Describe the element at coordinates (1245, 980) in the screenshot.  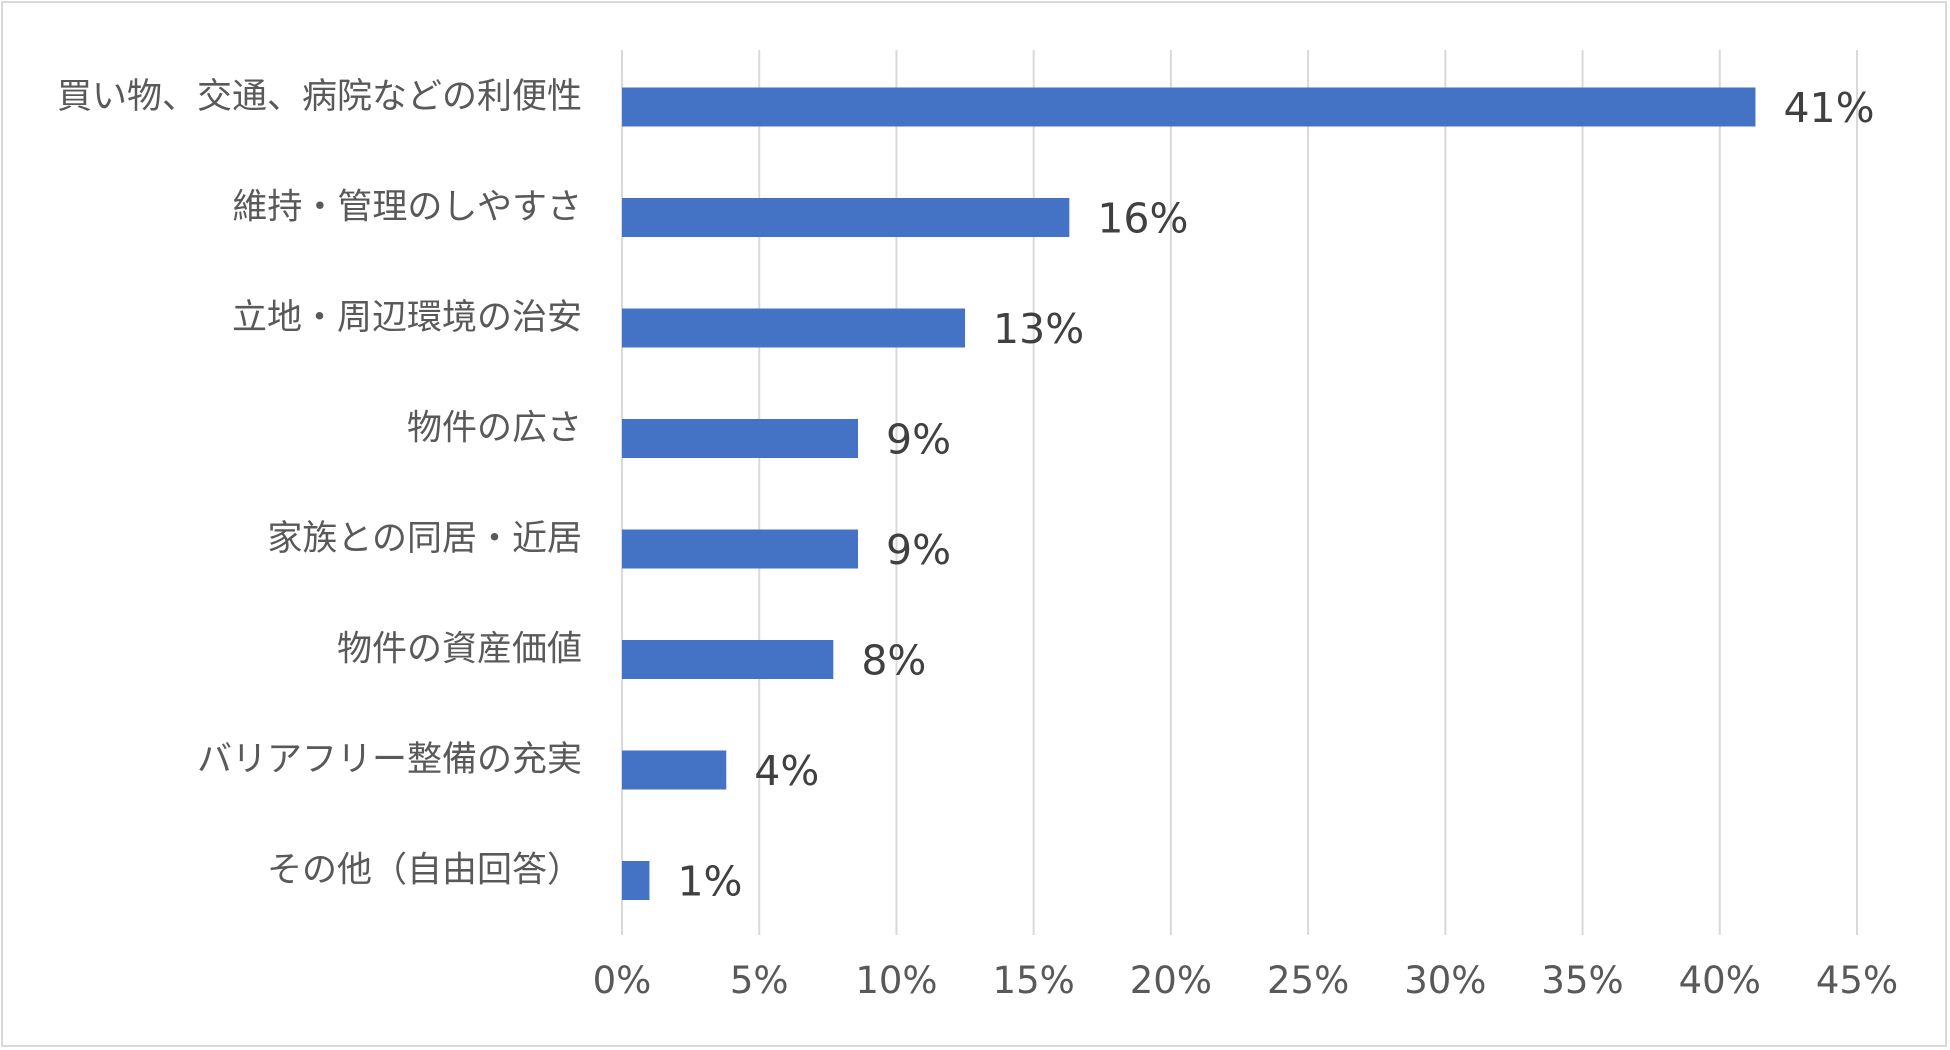
I see `x-axis-tick-labels: 0% 5% 10% 15% 20% 25% 30% 35% 40% 45%` at that location.